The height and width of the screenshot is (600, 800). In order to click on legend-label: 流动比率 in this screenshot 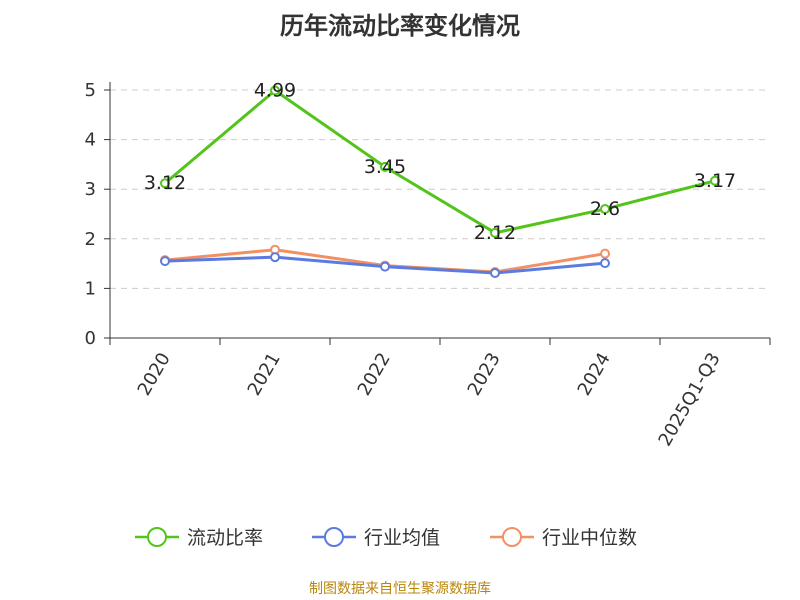, I will do `click(225, 538)`.